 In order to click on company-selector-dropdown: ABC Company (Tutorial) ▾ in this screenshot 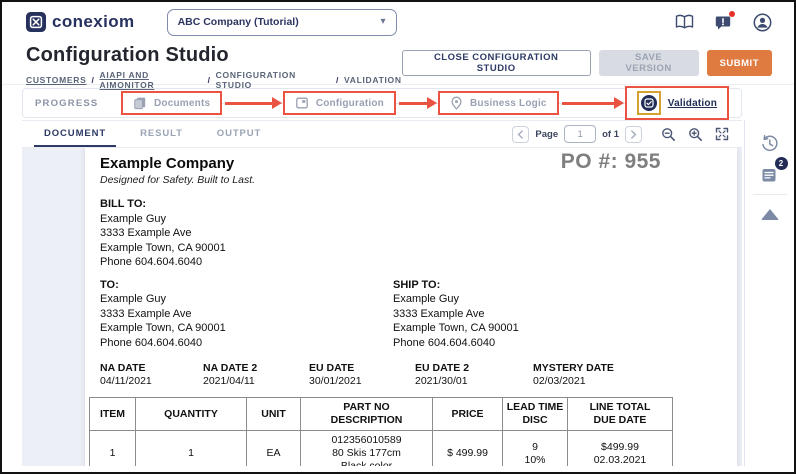, I will do `click(281, 22)`.